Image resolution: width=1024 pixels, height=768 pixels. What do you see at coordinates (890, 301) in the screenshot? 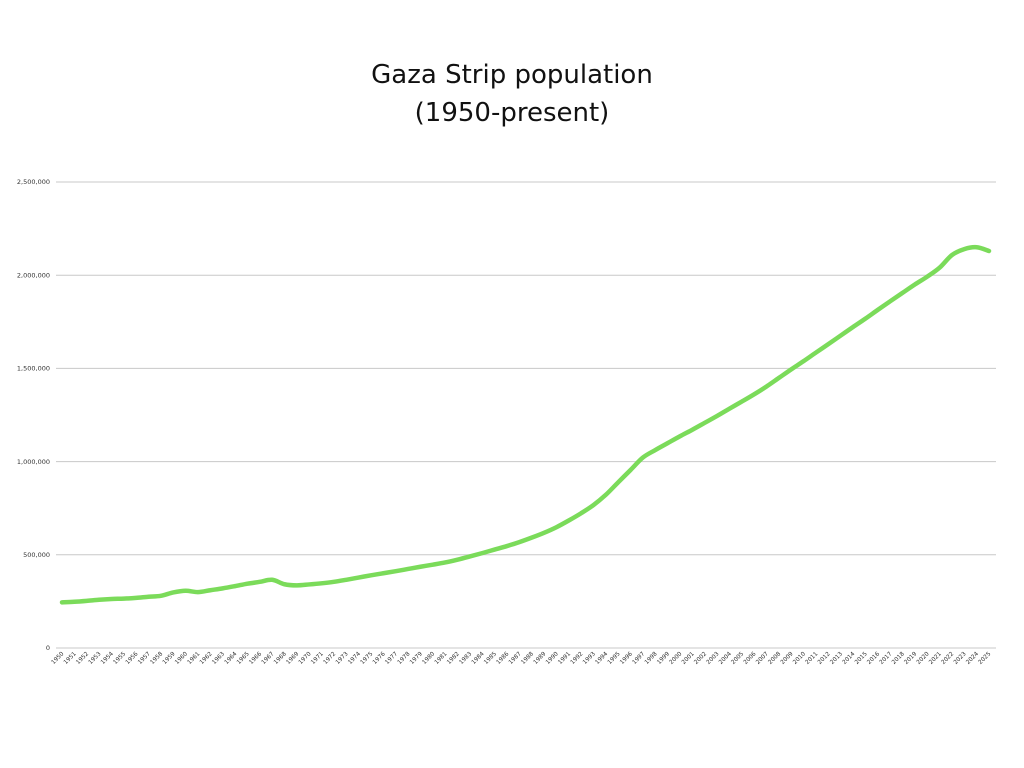
I see `data-point-2017` at bounding box center [890, 301].